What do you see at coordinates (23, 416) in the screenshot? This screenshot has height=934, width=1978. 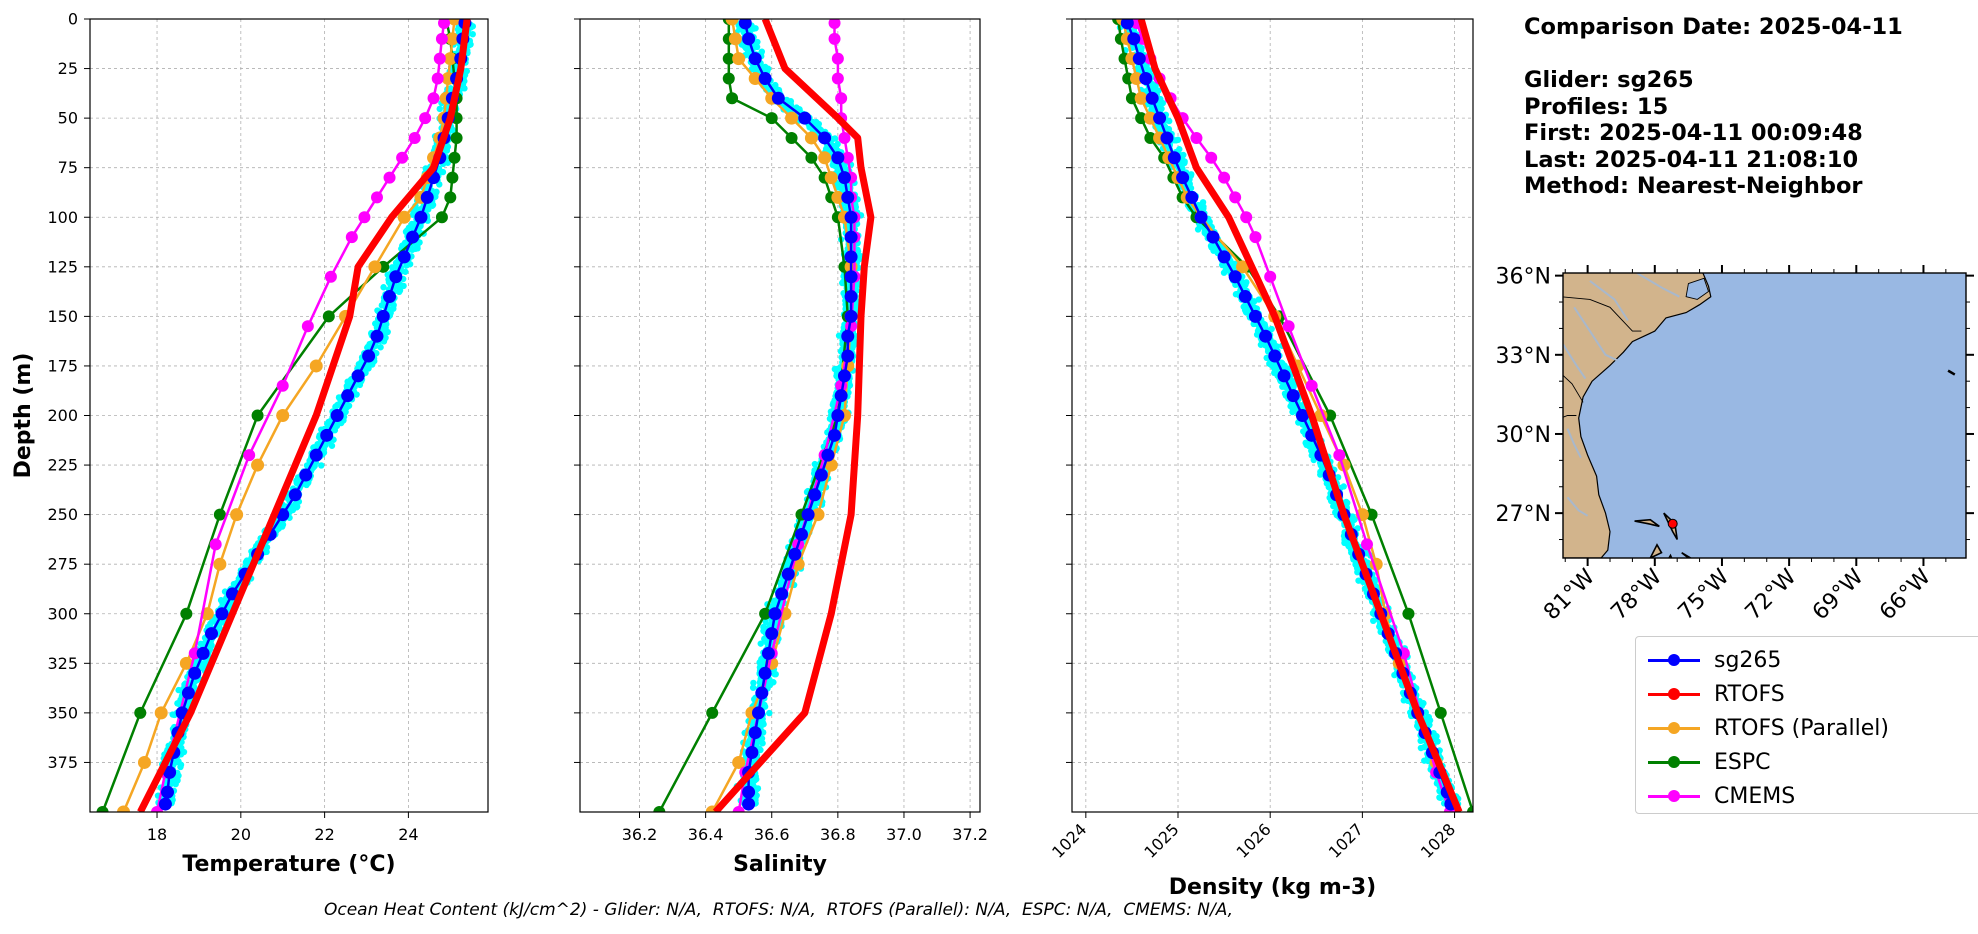 I see `y-axis-label: Depth (m)` at bounding box center [23, 416].